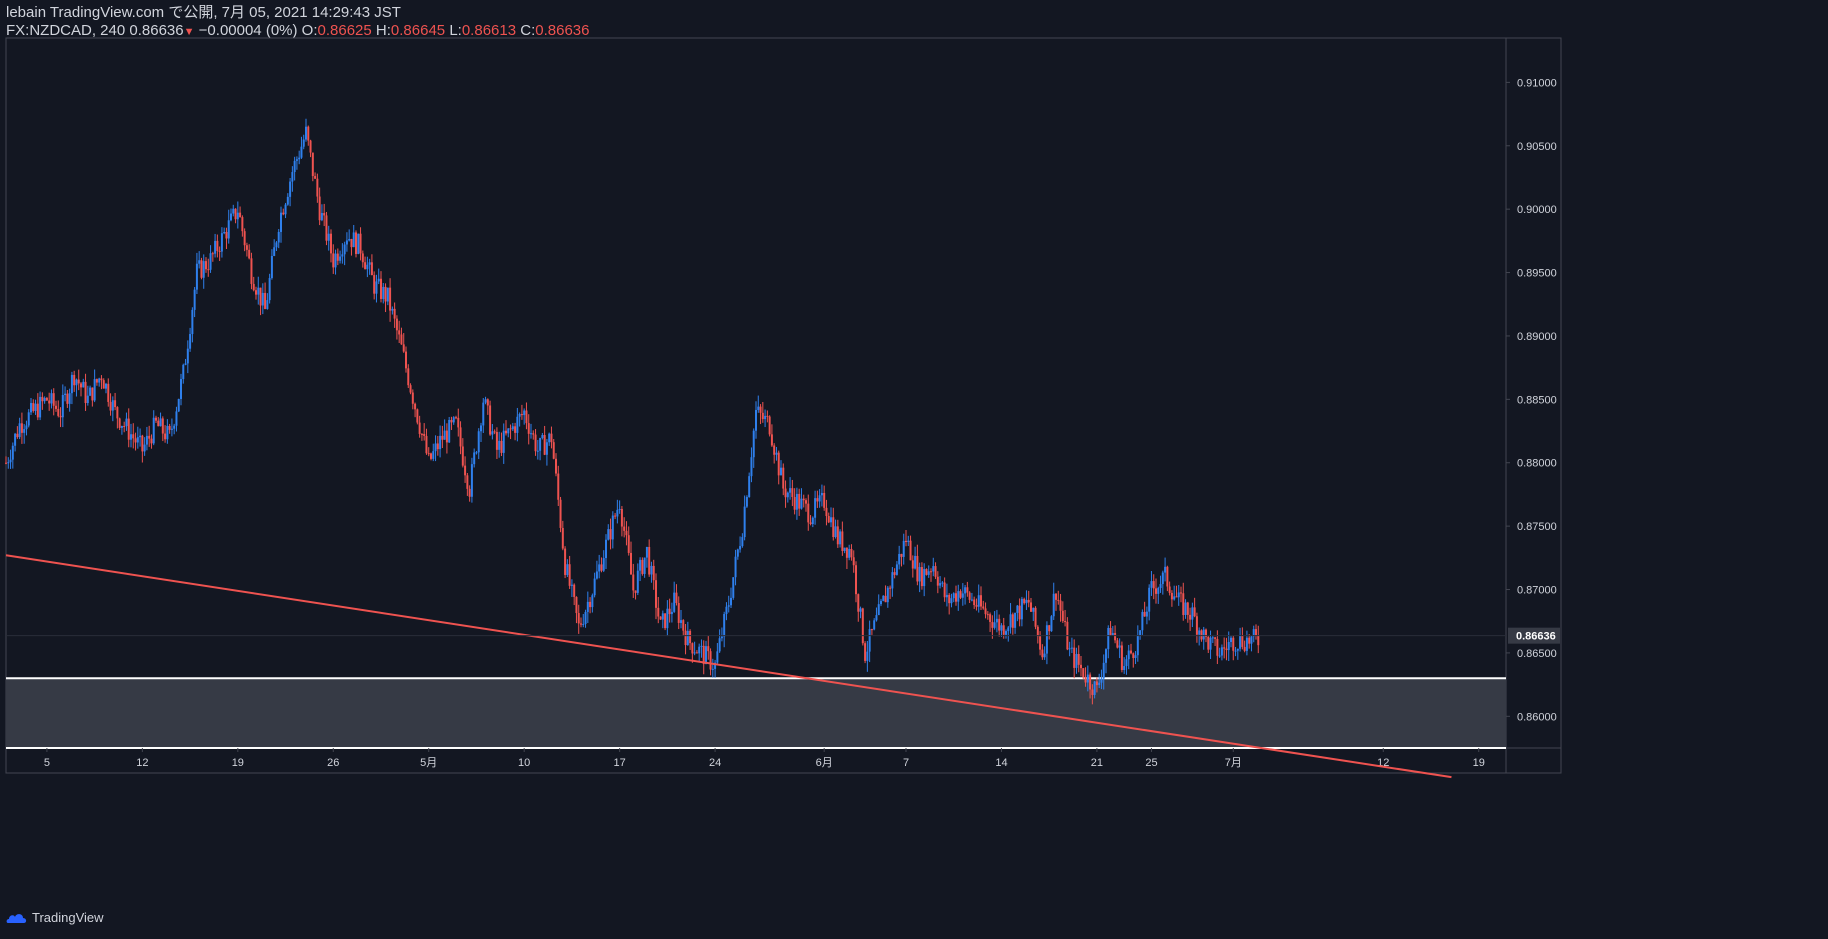  What do you see at coordinates (238, 763) in the screenshot?
I see `x-tick-label: 19` at bounding box center [238, 763].